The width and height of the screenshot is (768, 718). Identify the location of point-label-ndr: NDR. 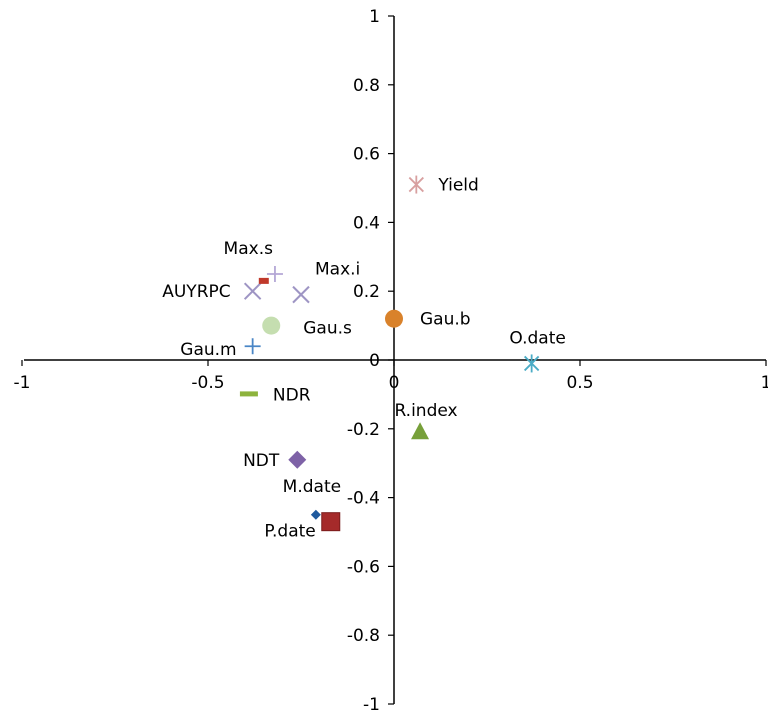
(292, 395).